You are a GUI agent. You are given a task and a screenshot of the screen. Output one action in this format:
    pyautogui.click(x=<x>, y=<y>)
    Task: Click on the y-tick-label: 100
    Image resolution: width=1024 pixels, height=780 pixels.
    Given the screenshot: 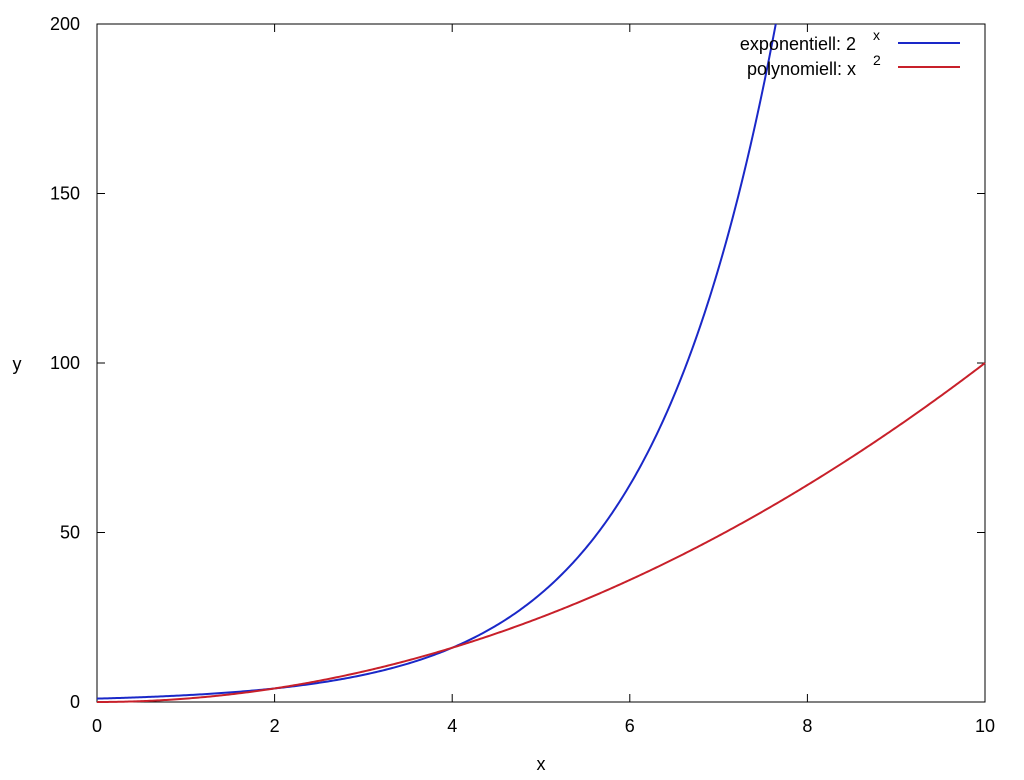 What is the action you would take?
    pyautogui.click(x=65, y=363)
    